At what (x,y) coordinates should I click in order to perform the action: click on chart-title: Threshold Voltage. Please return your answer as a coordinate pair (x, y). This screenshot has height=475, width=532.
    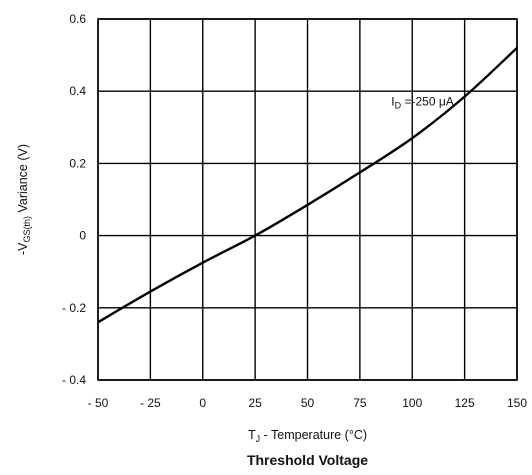
    Looking at the image, I should click on (307, 460).